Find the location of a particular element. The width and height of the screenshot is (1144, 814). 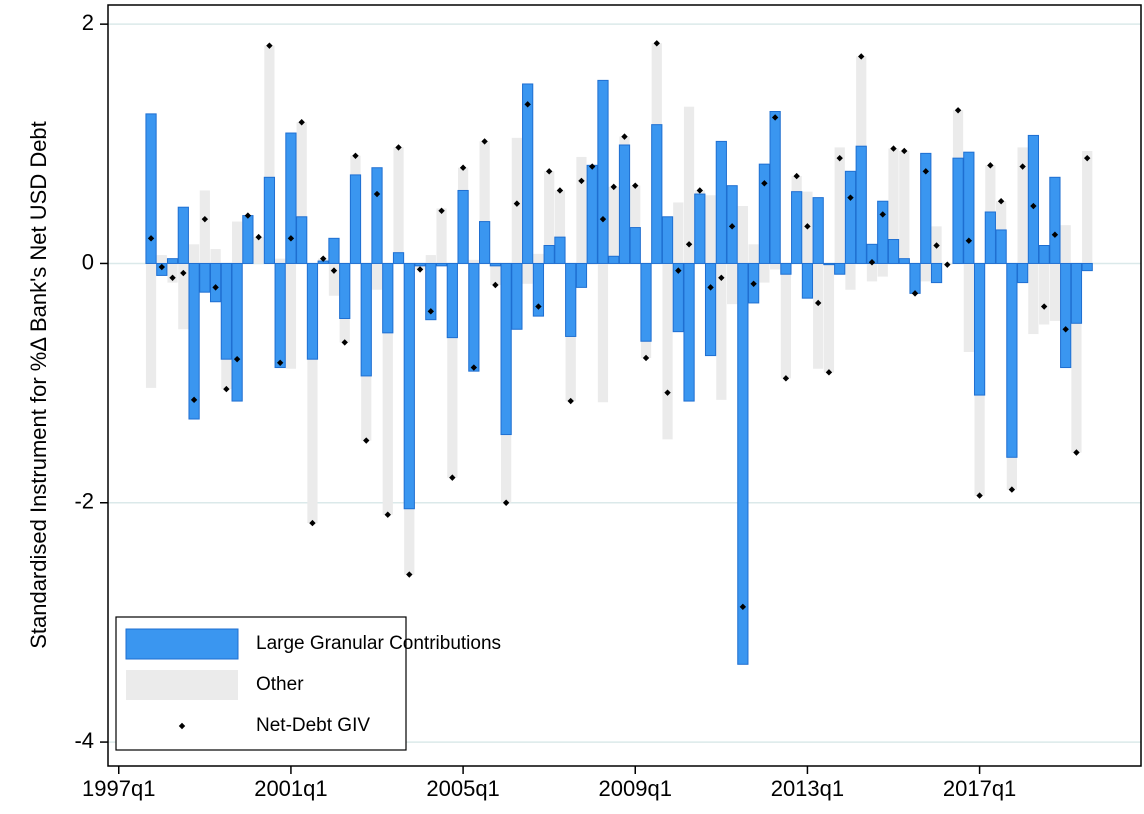

legend-marker is located at coordinates (182, 726).